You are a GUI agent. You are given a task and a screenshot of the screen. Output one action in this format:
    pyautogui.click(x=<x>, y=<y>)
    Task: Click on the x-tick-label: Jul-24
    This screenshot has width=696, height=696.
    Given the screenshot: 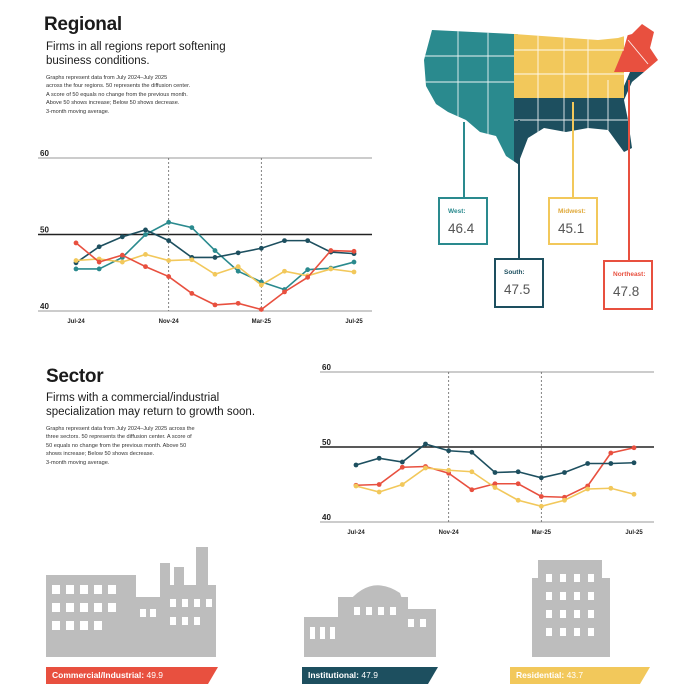 What is the action you would take?
    pyautogui.click(x=76, y=322)
    